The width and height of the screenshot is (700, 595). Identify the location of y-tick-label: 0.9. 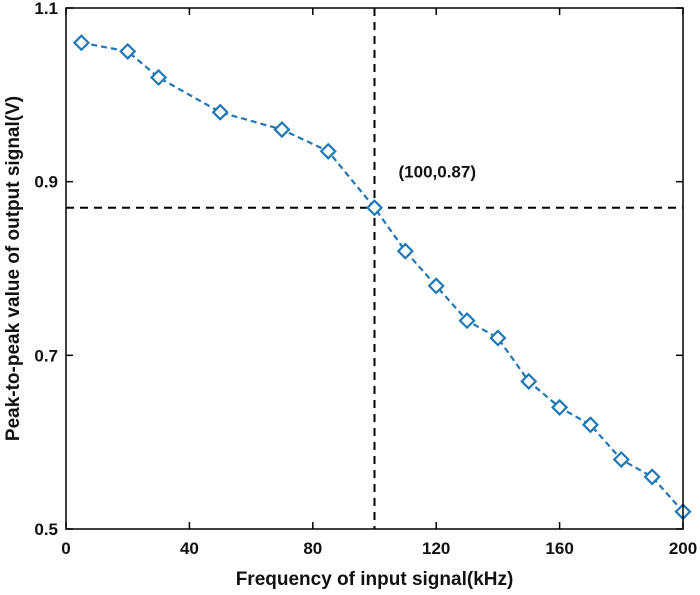
(46, 182).